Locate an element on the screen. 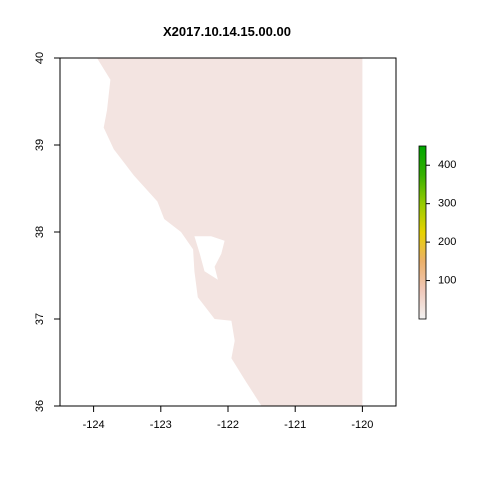  y-tick-label: 40 is located at coordinates (40, 58).